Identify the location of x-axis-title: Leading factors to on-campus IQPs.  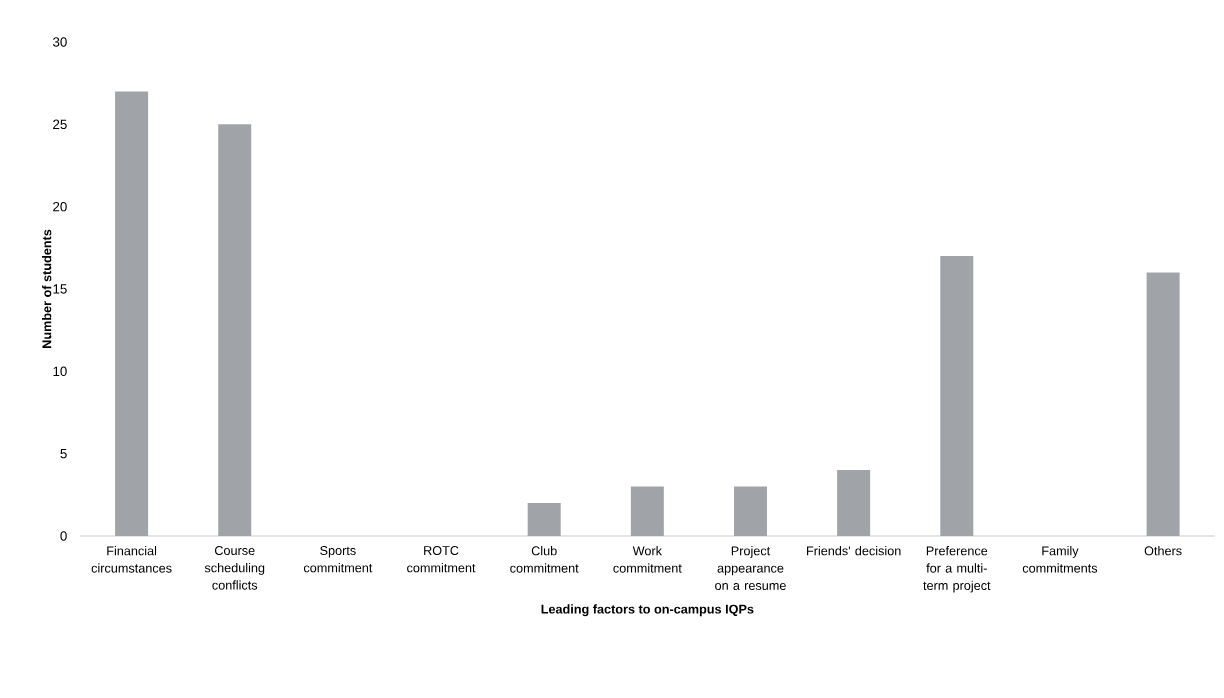
(647, 610).